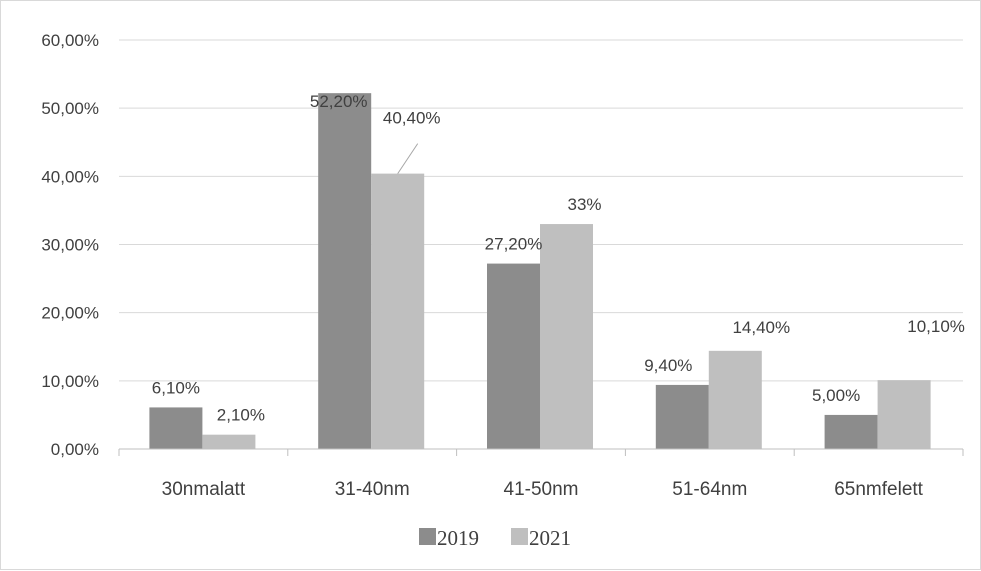 This screenshot has height=571, width=981. Describe the element at coordinates (70, 313) in the screenshot. I see `y-tick-label: 20,00%` at that location.